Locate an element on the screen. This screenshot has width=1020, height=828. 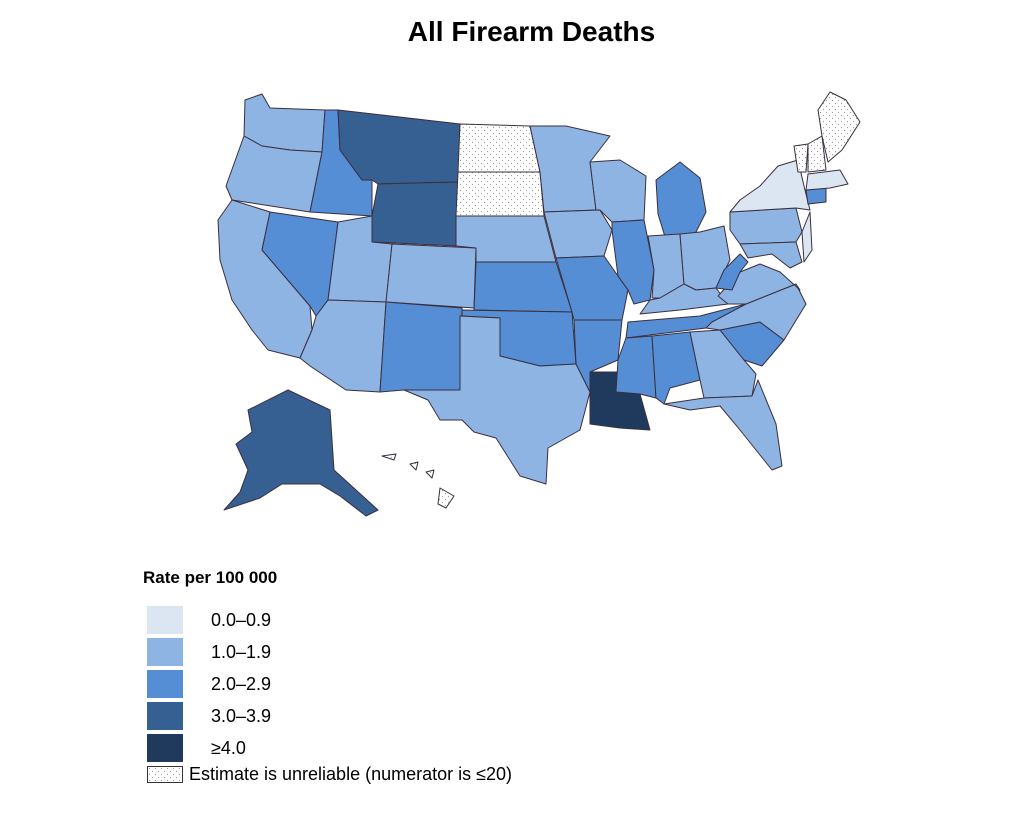
state-nm is located at coordinates (421, 347).